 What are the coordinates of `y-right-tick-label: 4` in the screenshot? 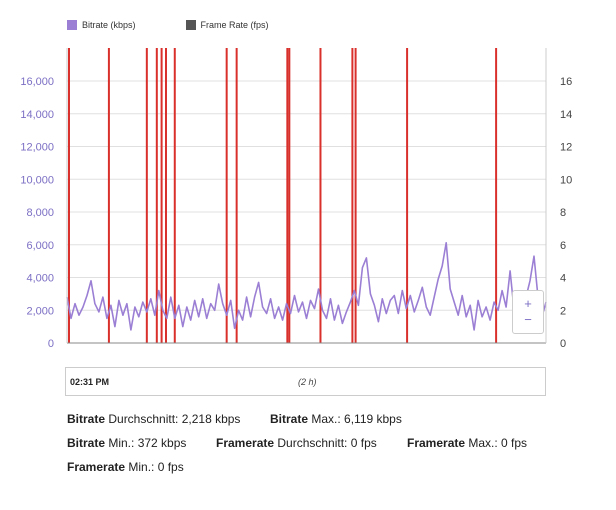 It's located at (563, 279).